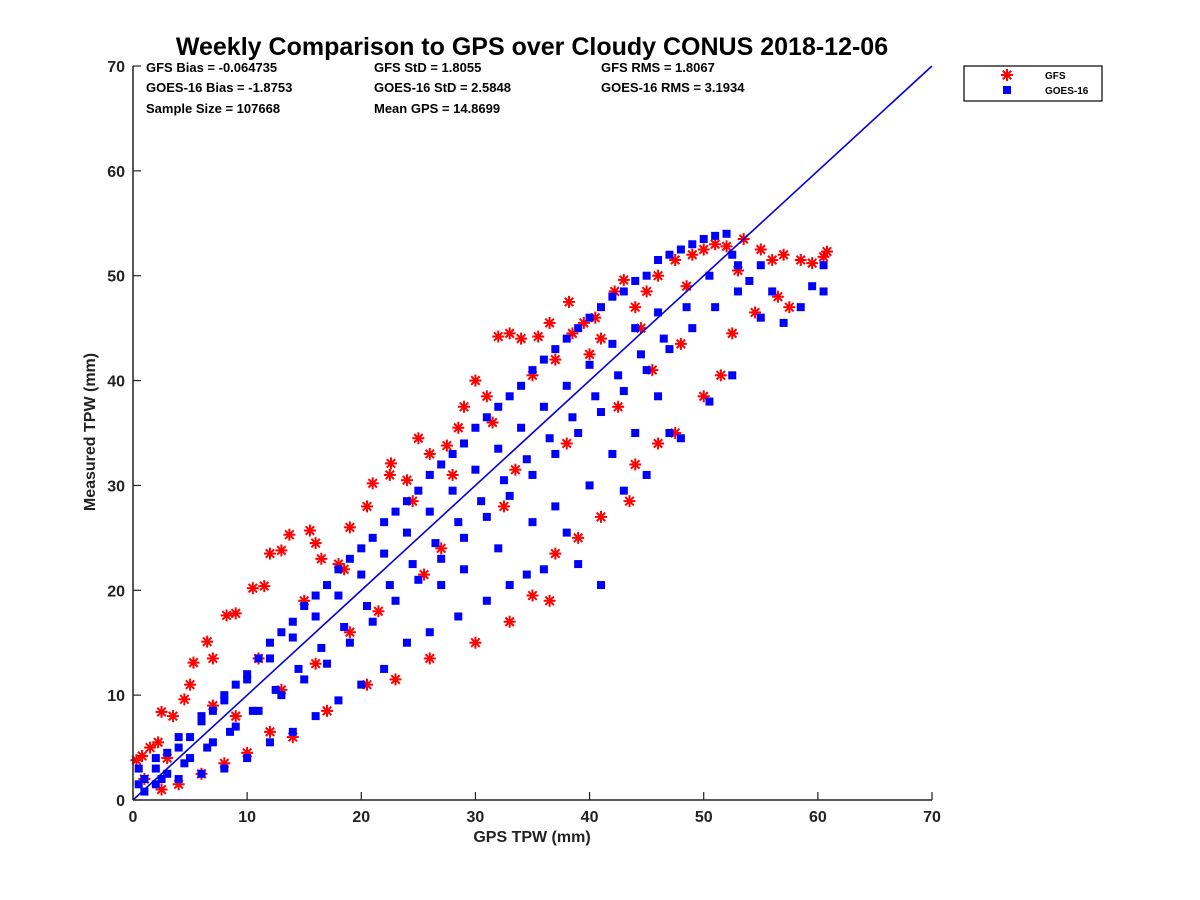 The image size is (1200, 900). Describe the element at coordinates (531, 837) in the screenshot. I see `x-axis-label: GPS TPW (mm)` at that location.